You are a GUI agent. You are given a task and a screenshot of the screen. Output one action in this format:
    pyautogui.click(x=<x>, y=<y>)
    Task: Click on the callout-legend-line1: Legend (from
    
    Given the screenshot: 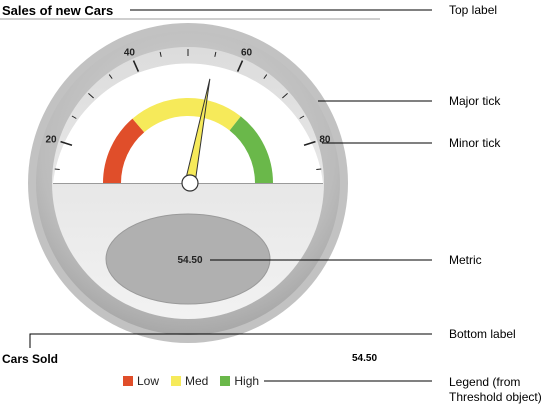 What is the action you would take?
    pyautogui.click(x=485, y=382)
    